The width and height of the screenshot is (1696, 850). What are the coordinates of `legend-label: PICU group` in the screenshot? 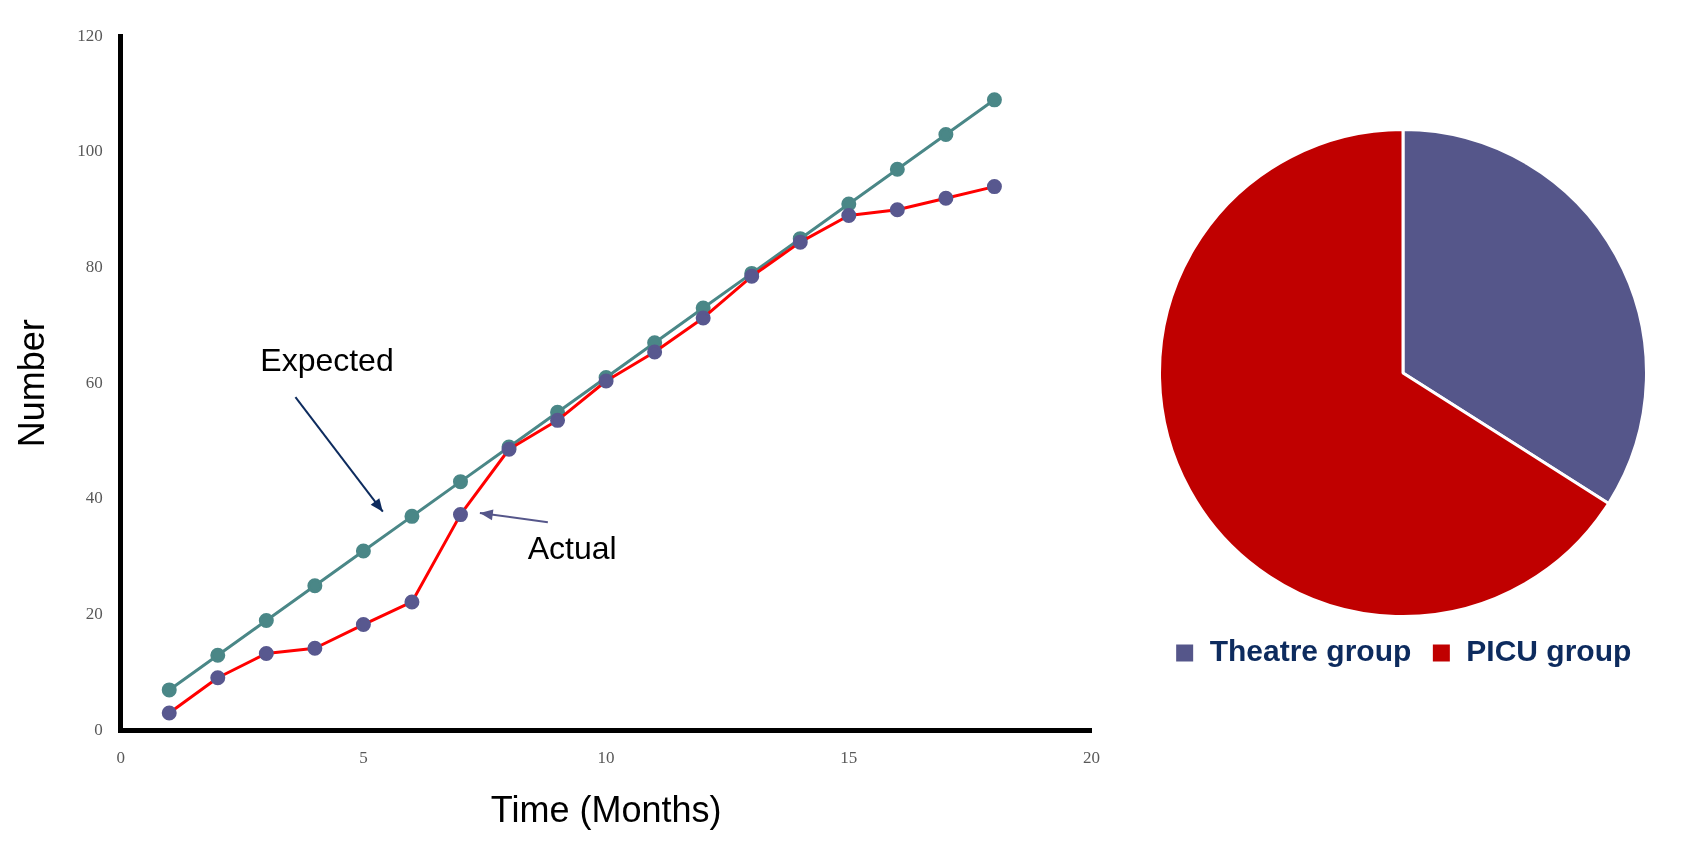 It's located at (1549, 651).